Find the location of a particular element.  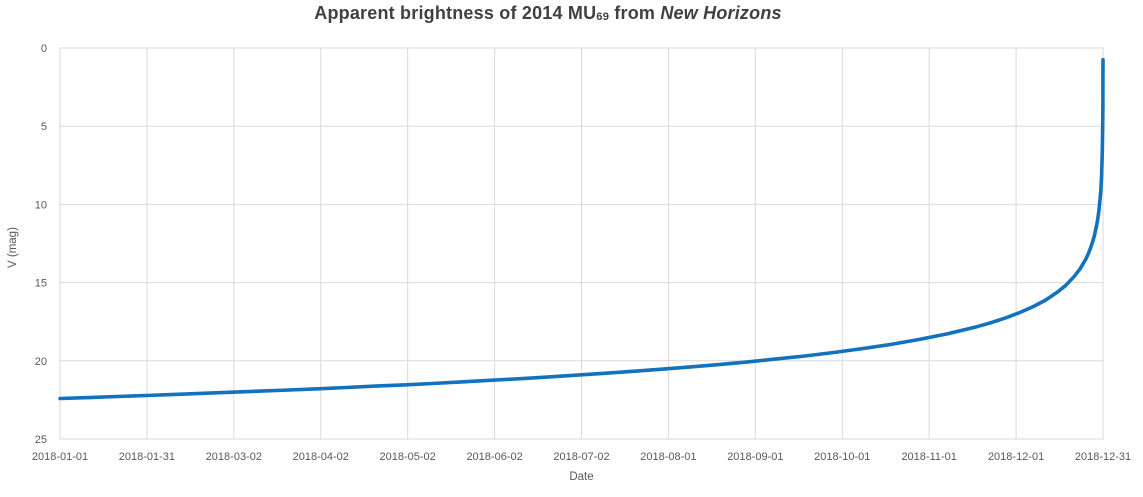

x-tick-label: 2018-05-02 is located at coordinates (408, 457).